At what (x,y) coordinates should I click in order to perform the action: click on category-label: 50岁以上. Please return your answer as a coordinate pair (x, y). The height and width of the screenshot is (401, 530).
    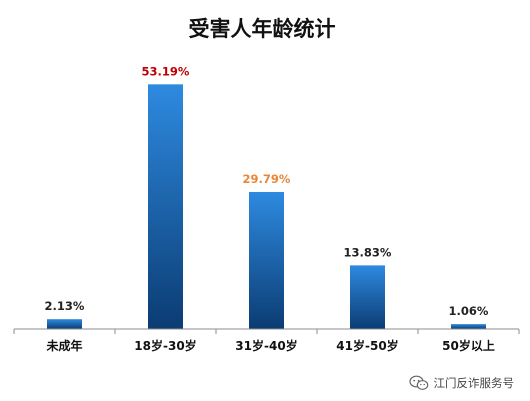
    Looking at the image, I should click on (468, 345).